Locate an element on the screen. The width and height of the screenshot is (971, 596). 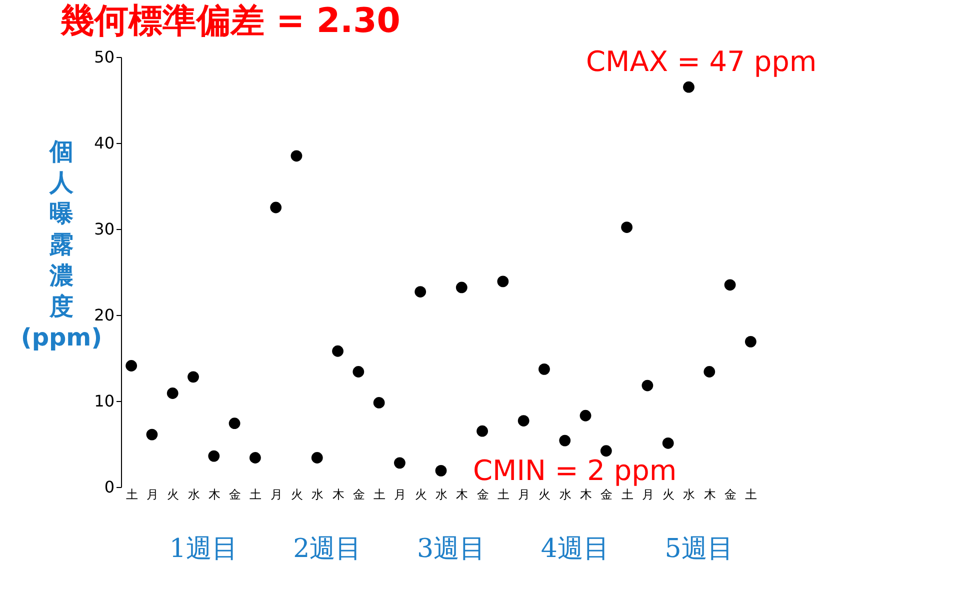
text: 5週目 is located at coordinates (699, 549).